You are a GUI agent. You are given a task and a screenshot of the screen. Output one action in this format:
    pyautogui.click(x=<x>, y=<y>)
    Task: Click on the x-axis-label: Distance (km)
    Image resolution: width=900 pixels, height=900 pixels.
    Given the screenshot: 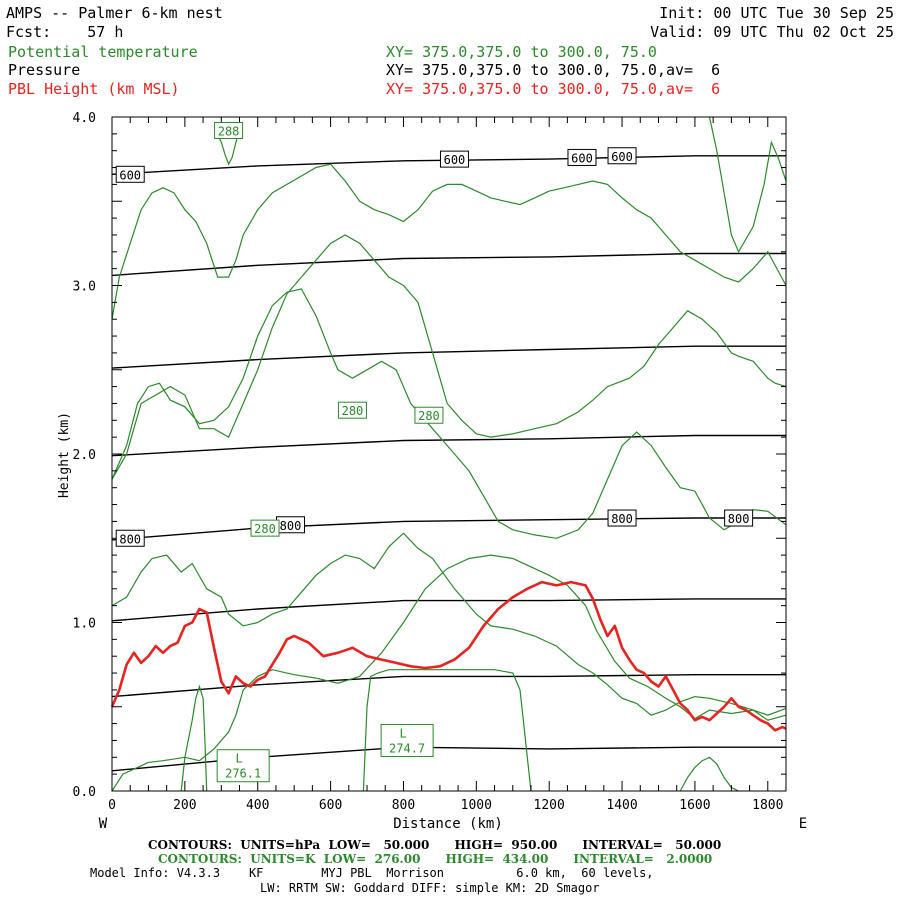 What is the action you would take?
    pyautogui.click(x=448, y=824)
    